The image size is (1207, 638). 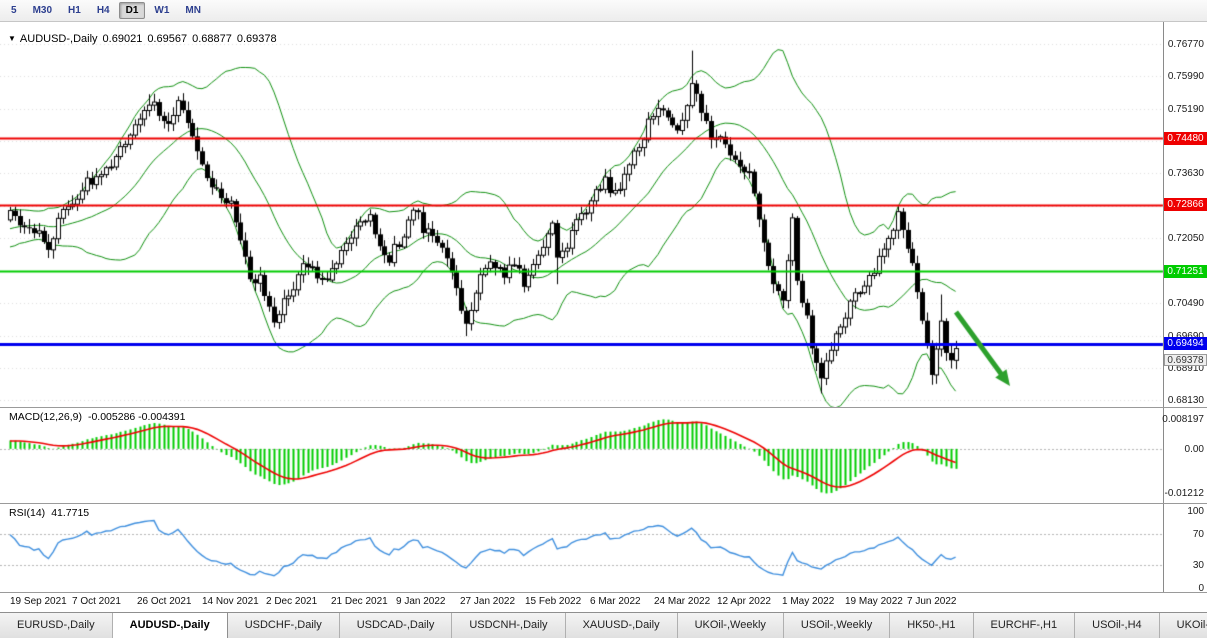 I want to click on rsi-tick-label: 0, so click(x=1201, y=588).